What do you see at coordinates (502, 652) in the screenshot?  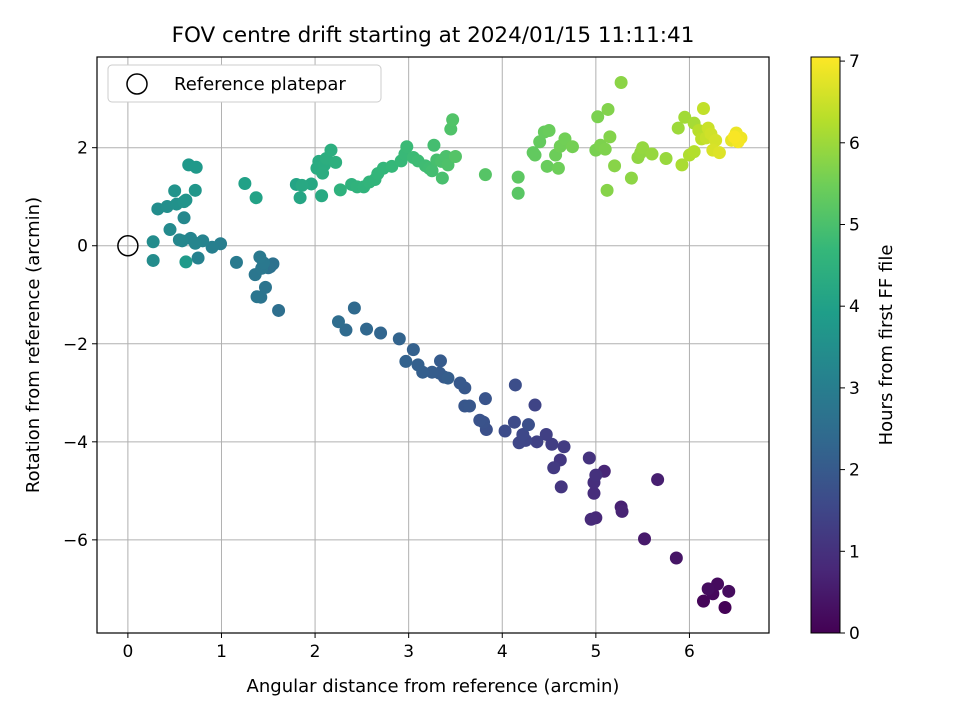 I see `x-tick-label: 4` at bounding box center [502, 652].